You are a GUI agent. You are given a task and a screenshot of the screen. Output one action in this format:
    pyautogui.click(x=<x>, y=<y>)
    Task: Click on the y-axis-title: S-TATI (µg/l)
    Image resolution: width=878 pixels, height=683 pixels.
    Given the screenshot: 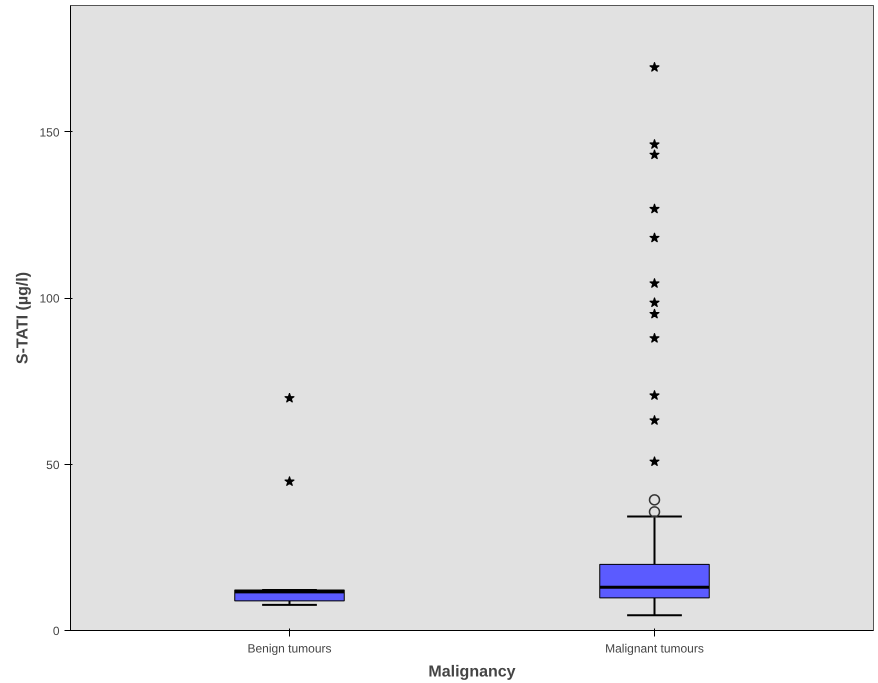 What is the action you would take?
    pyautogui.click(x=23, y=318)
    